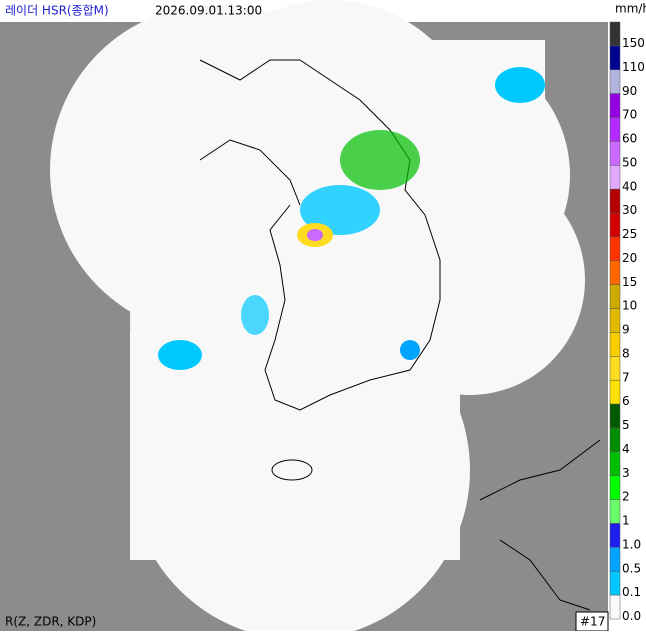 This screenshot has height=635, width=646. I want to click on legend-label: 0.1, so click(631, 592).